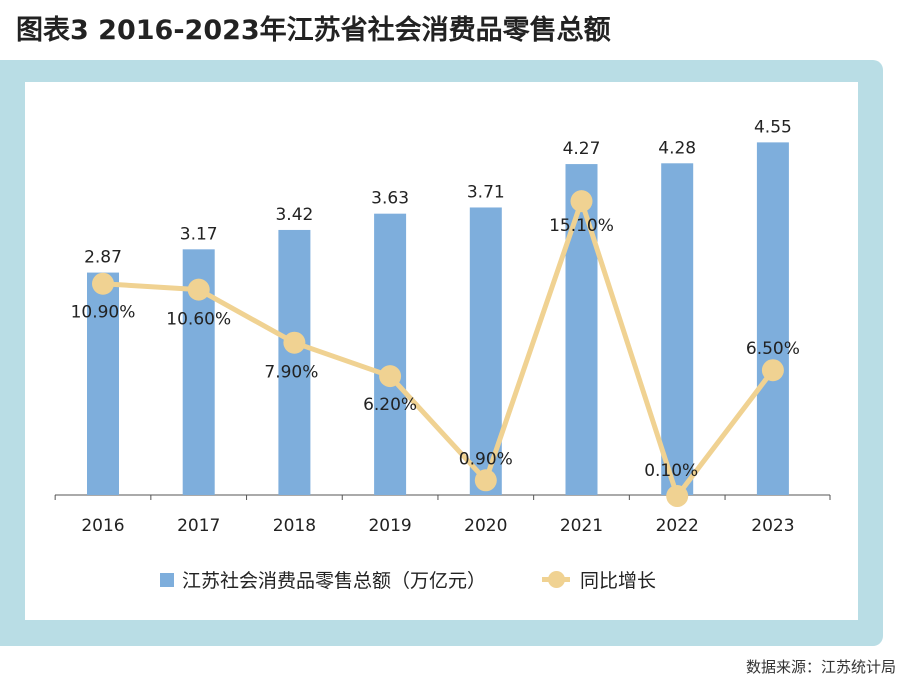 Image resolution: width=910 pixels, height=683 pixels. I want to click on growth-value-label: 10.60%, so click(198, 320).